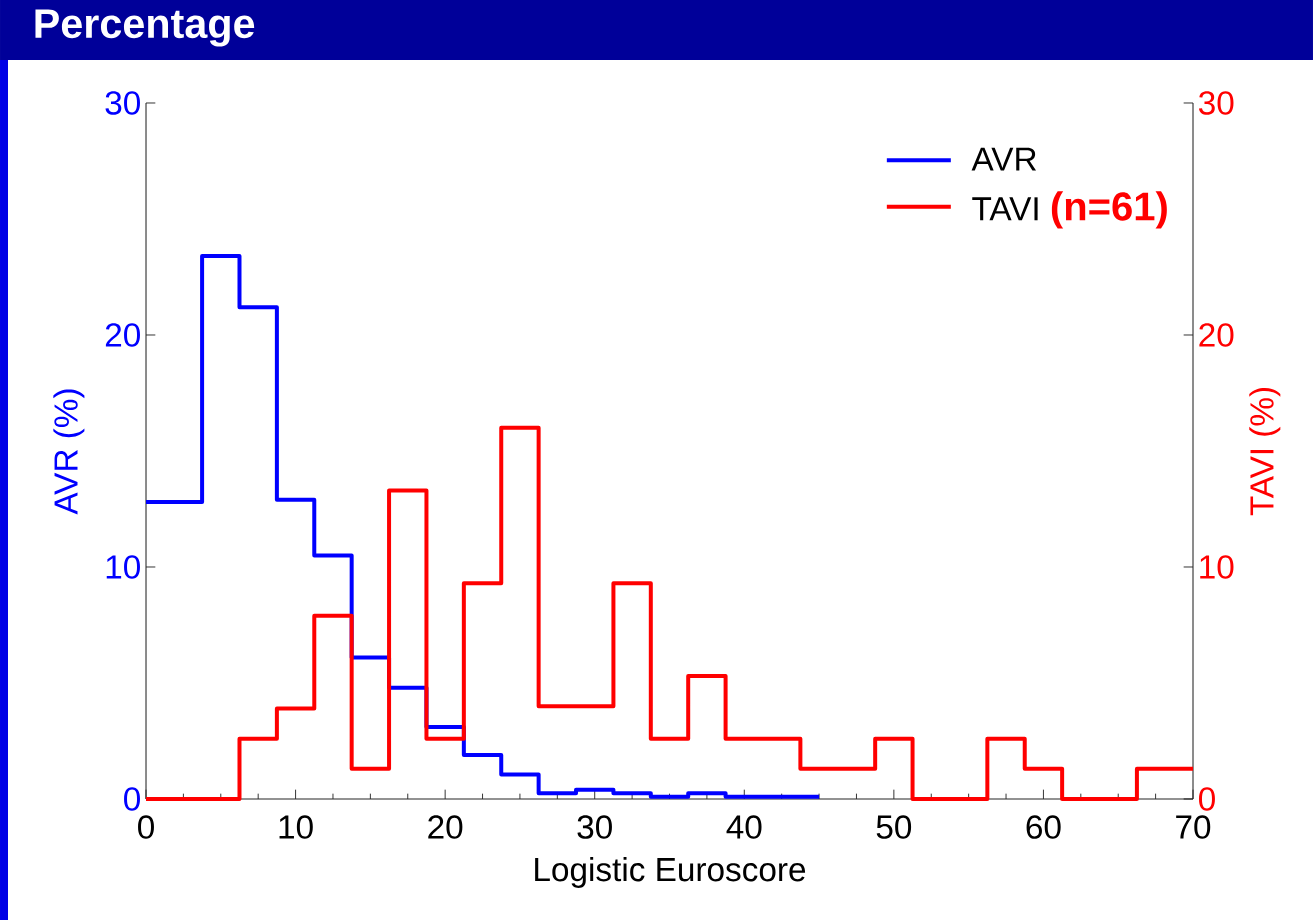 This screenshot has width=1313, height=920. I want to click on chart-title: Percentage, so click(145, 28).